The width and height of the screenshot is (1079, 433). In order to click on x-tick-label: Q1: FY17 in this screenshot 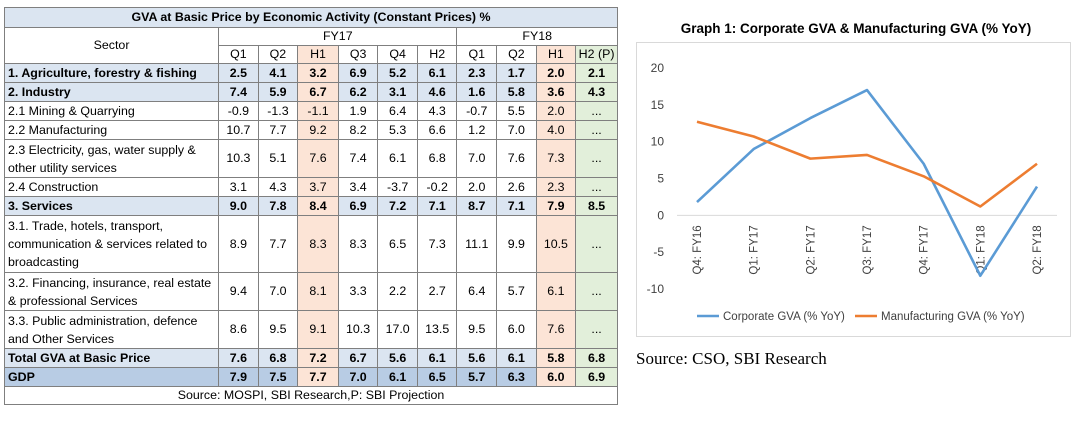, I will do `click(755, 249)`.